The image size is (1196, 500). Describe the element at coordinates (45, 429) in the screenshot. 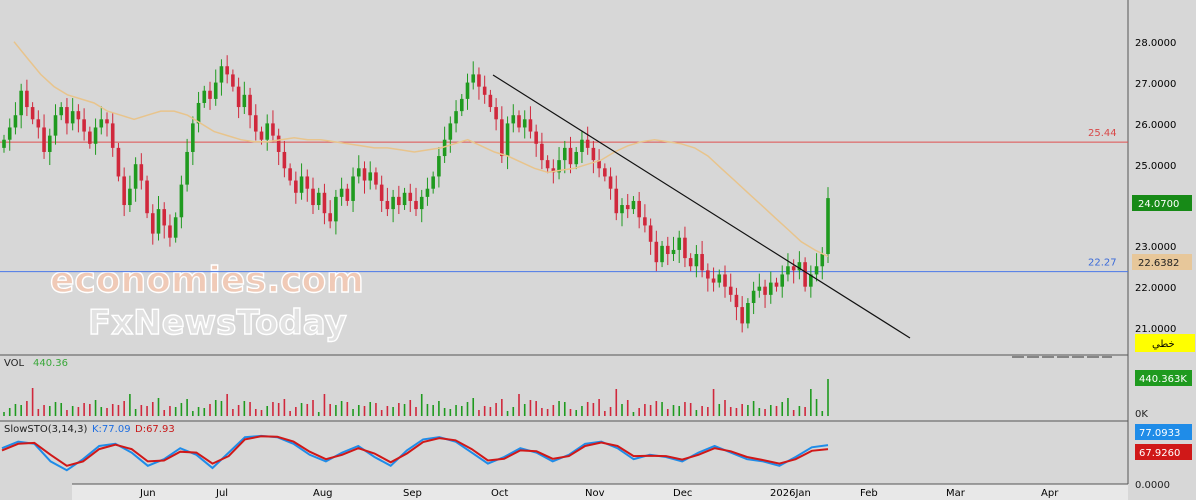

I see `stoch-title: SlowSTO(3,14,3)` at that location.